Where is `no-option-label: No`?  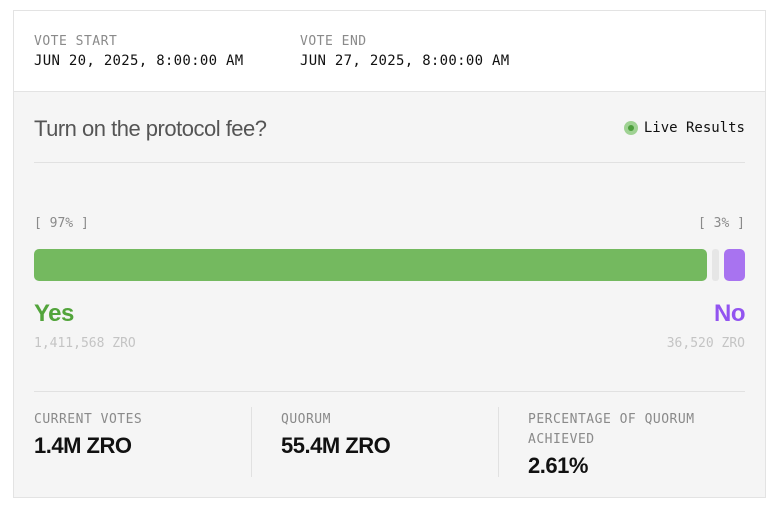 no-option-label: No is located at coordinates (730, 313).